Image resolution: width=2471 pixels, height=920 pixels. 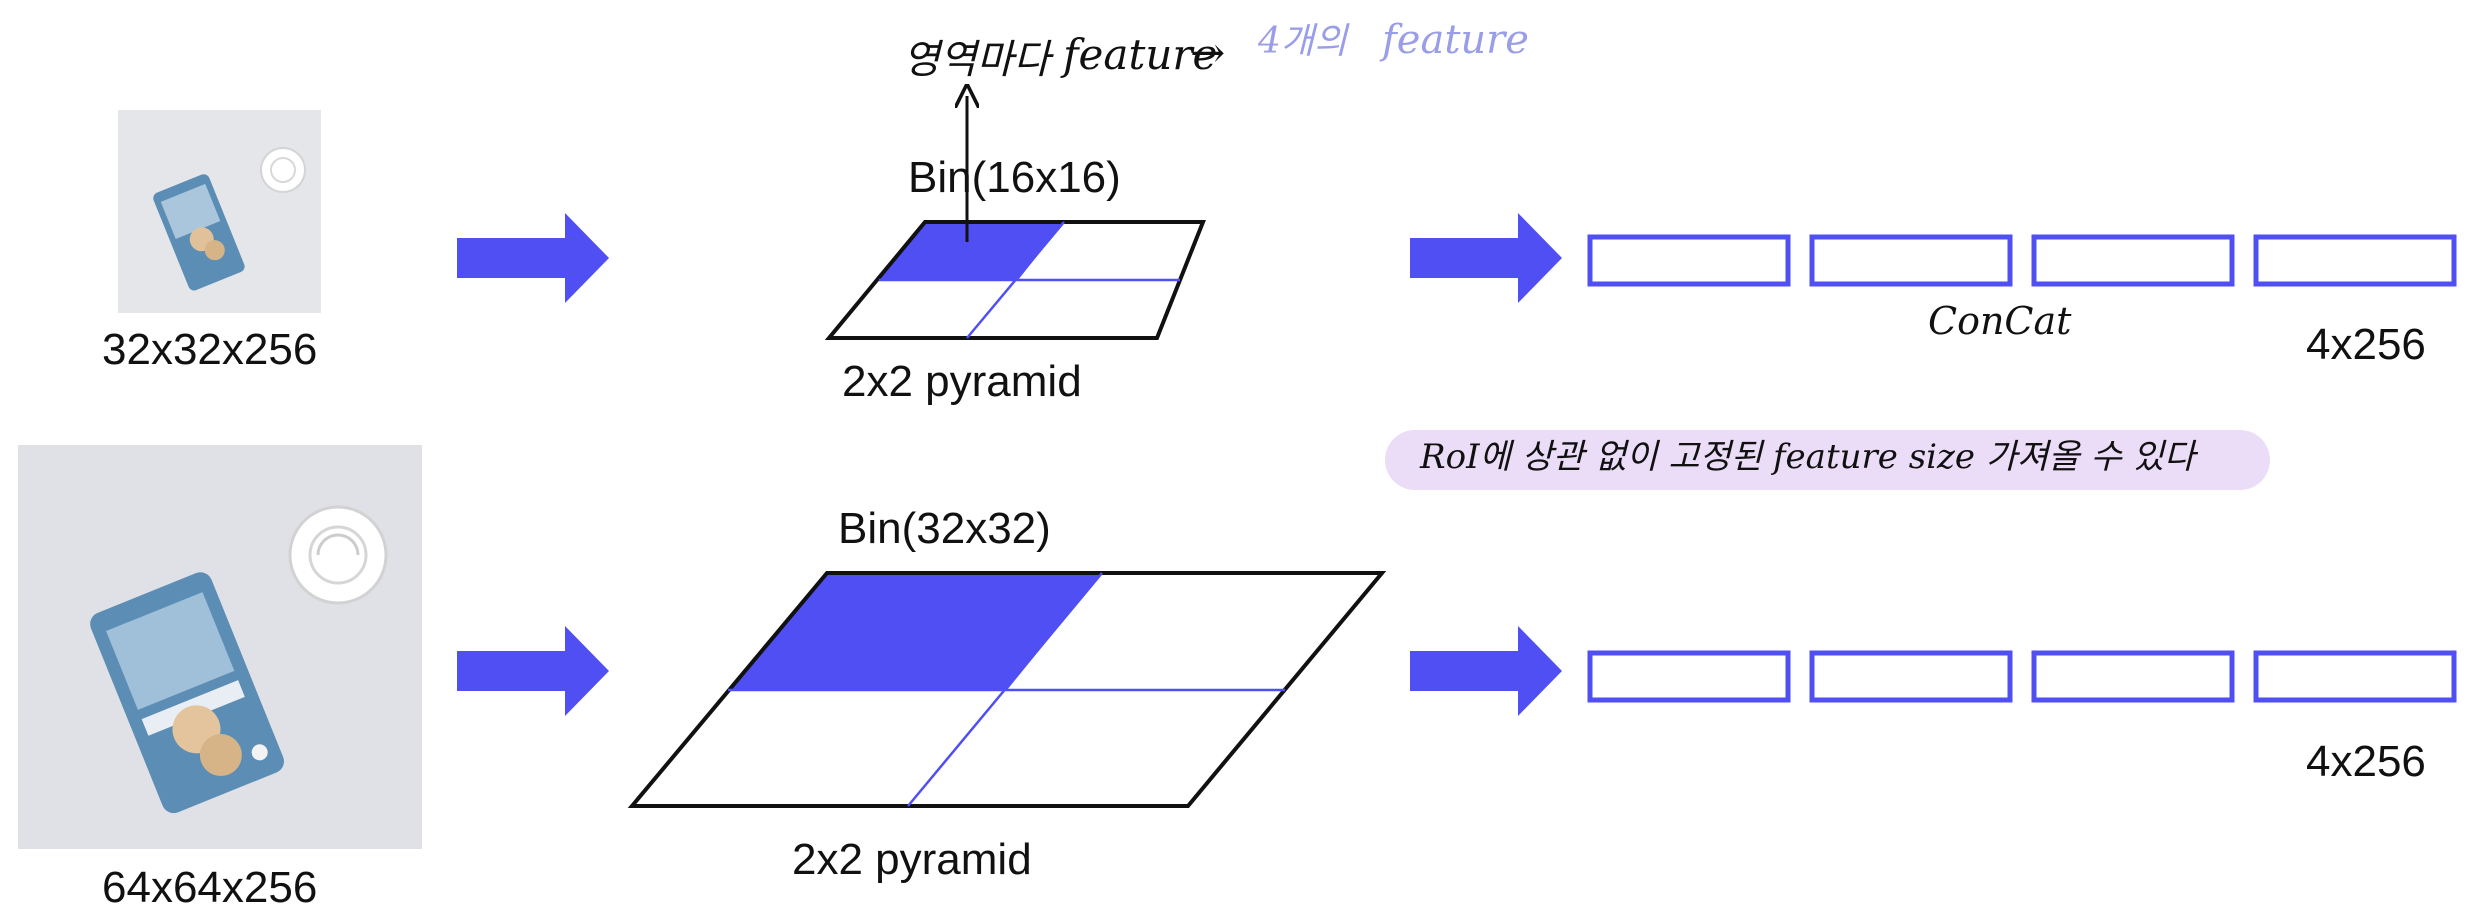 What do you see at coordinates (2000, 321) in the screenshot?
I see `concat-label: ConCat` at bounding box center [2000, 321].